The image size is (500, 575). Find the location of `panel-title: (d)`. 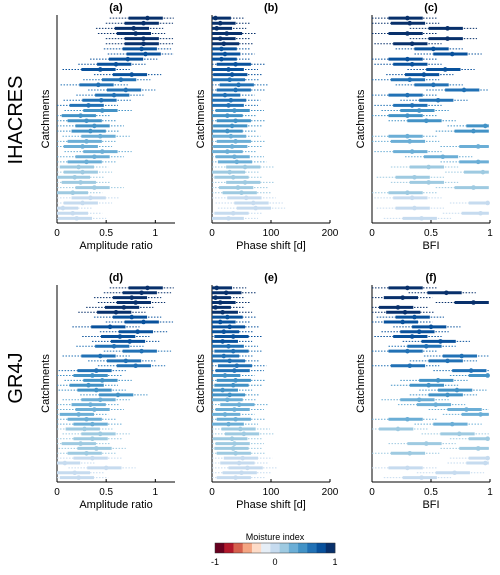

panel-title: (d) is located at coordinates (116, 278).